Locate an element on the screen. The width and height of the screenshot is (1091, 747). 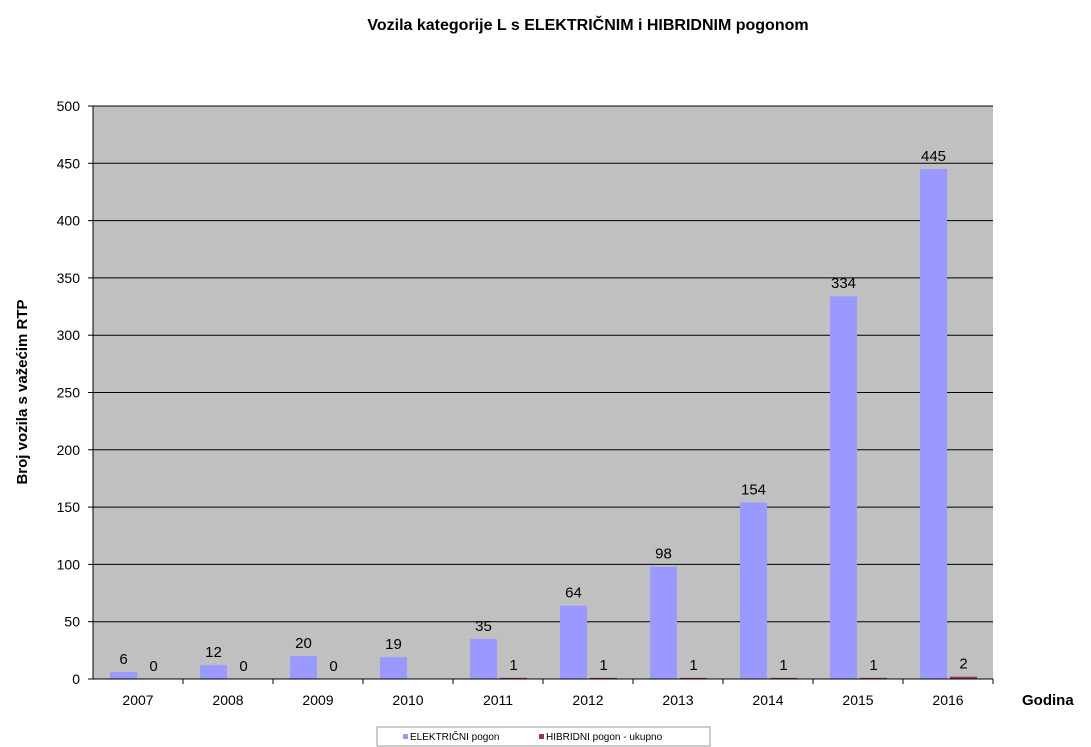
bar-elektri-ni-pogon-2012 is located at coordinates (573, 642).